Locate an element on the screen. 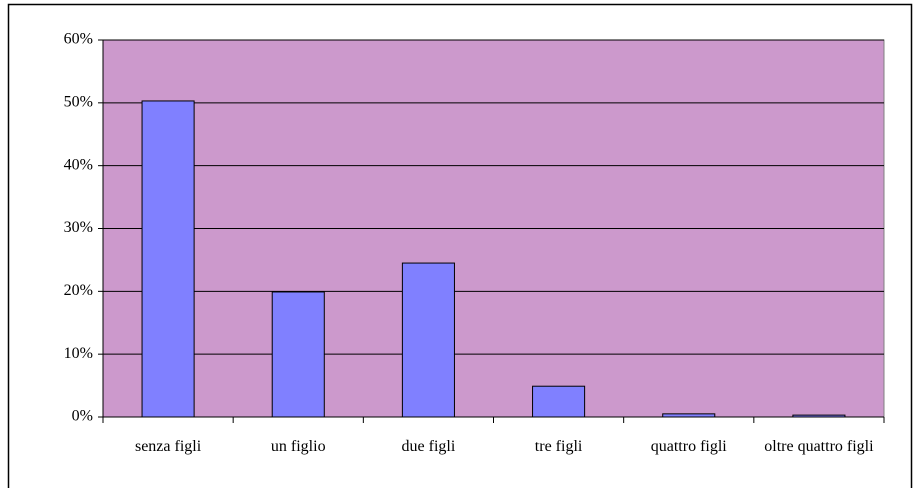  x-tick-label: due figli is located at coordinates (428, 446).